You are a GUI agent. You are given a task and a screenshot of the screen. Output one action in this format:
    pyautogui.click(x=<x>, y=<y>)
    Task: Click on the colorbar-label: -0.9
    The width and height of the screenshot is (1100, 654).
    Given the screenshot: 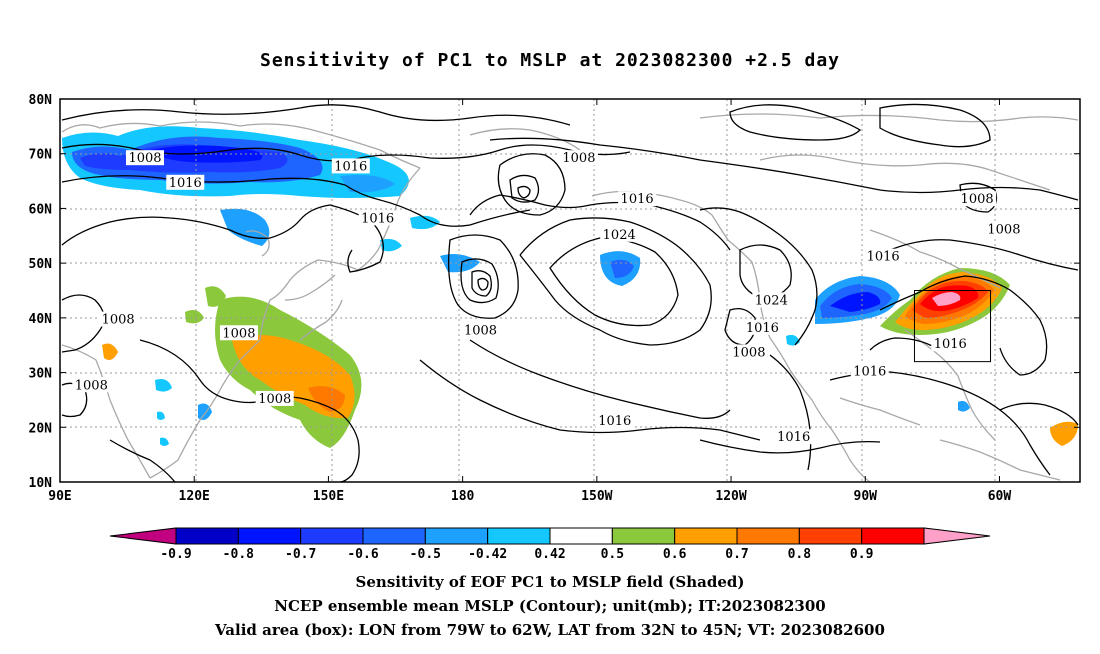 What is the action you would take?
    pyautogui.click(x=175, y=554)
    